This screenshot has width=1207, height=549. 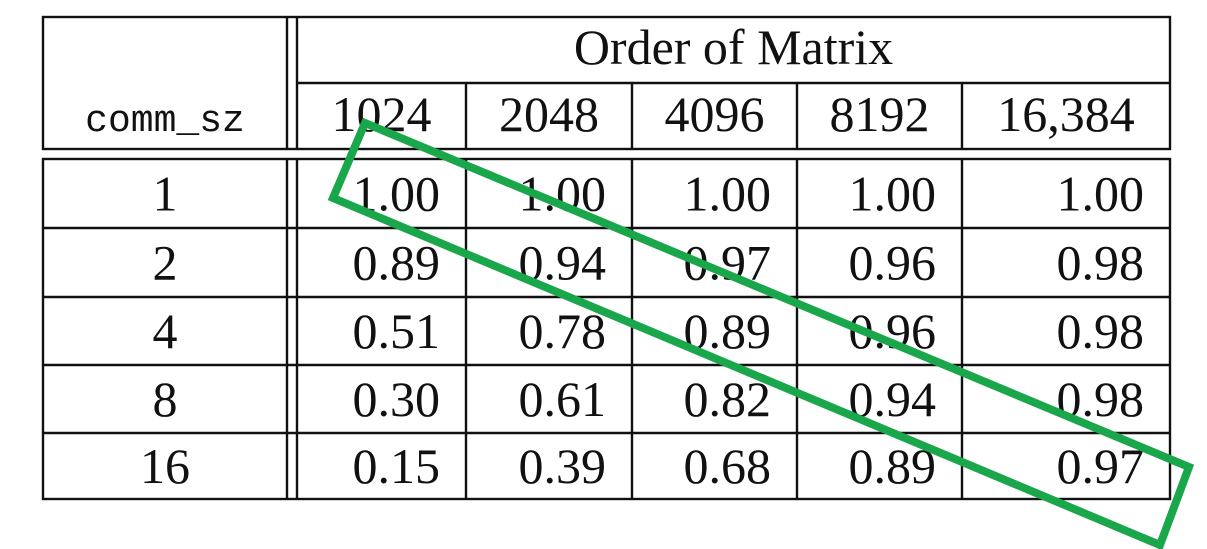 I want to click on row-label-8: 8, so click(x=165, y=399).